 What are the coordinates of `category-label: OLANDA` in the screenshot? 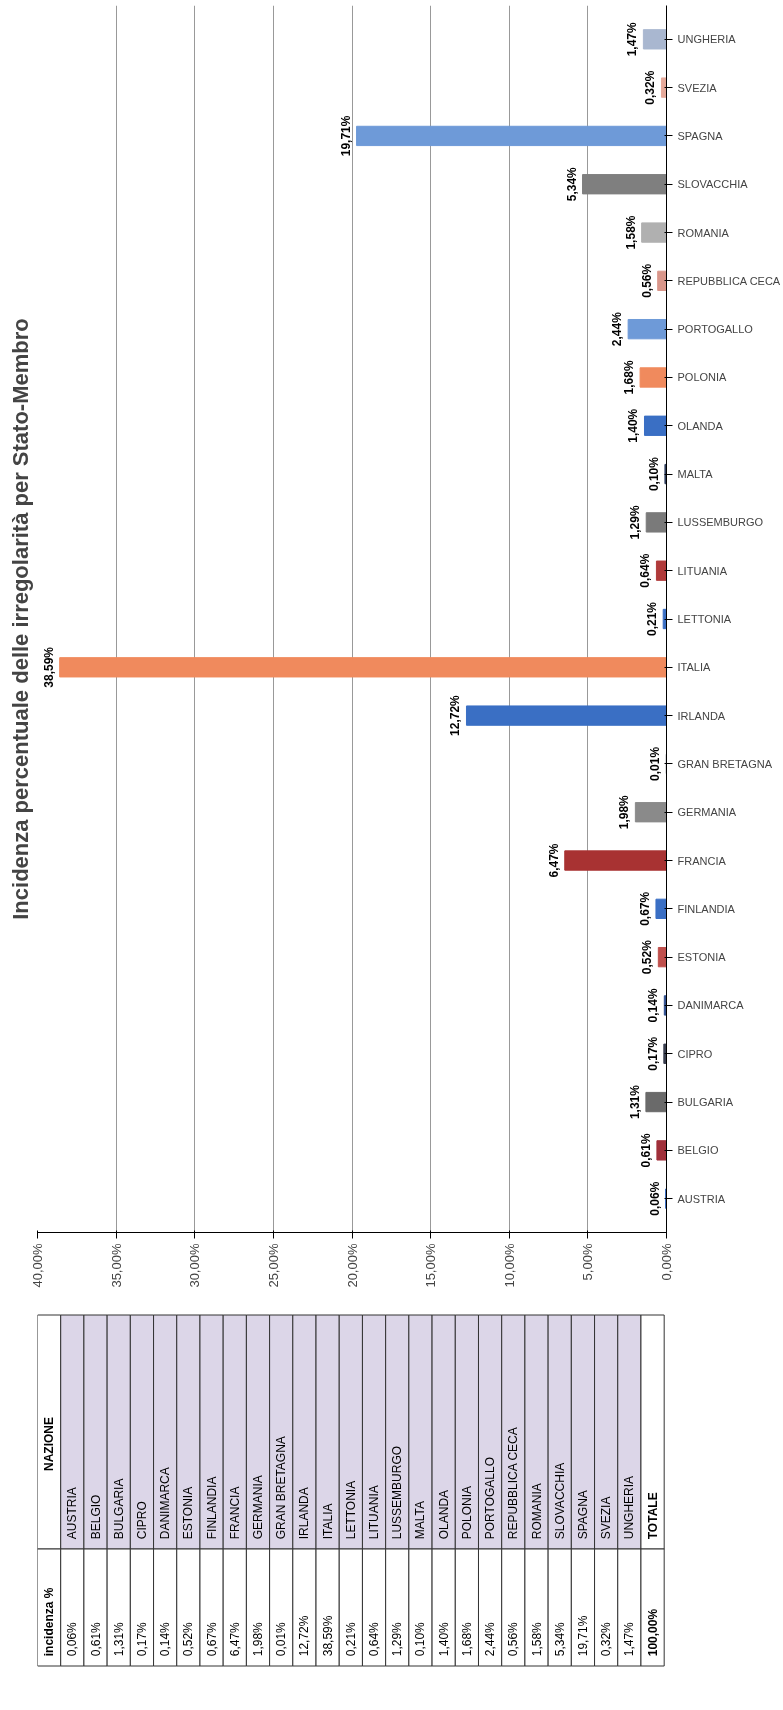 It's located at (443, 1514).